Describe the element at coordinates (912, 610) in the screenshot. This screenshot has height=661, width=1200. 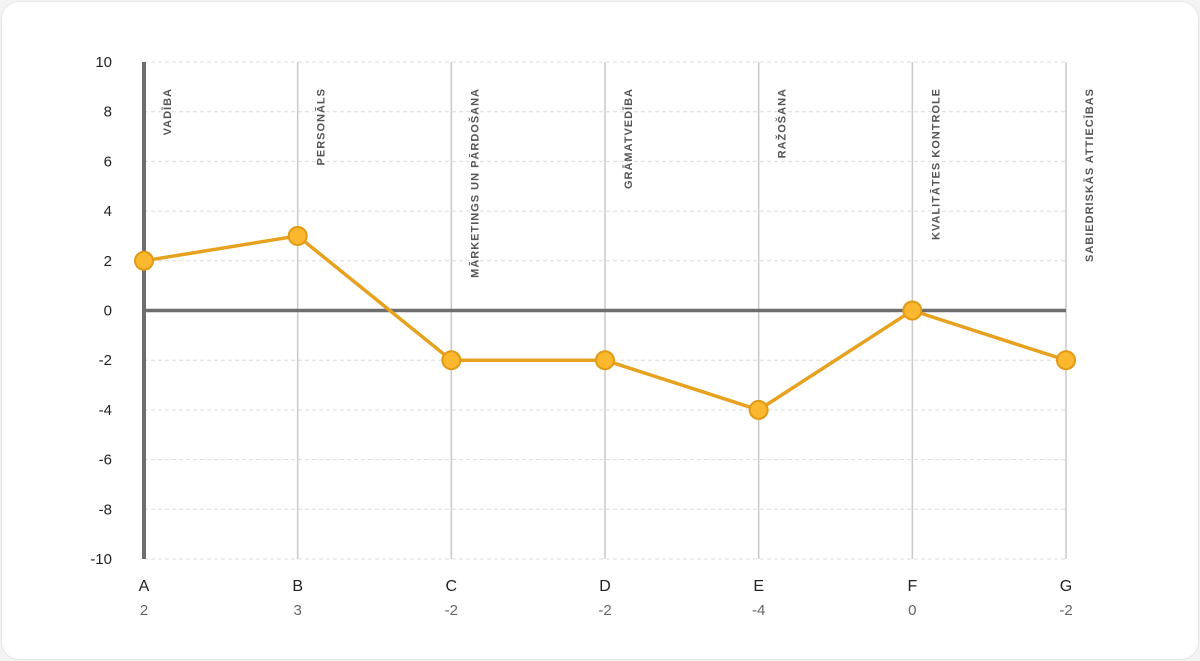
I see `x-value-label: 0` at that location.